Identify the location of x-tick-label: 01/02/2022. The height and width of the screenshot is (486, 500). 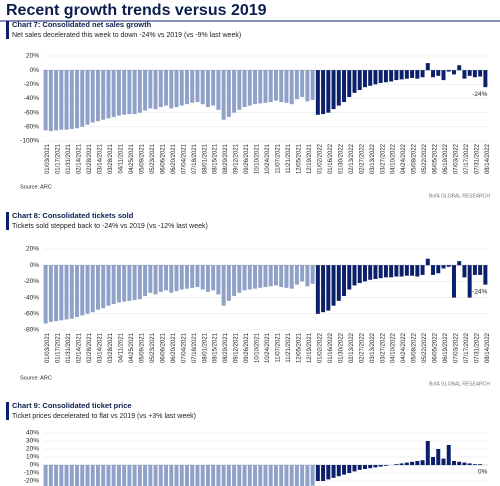
(320, 347).